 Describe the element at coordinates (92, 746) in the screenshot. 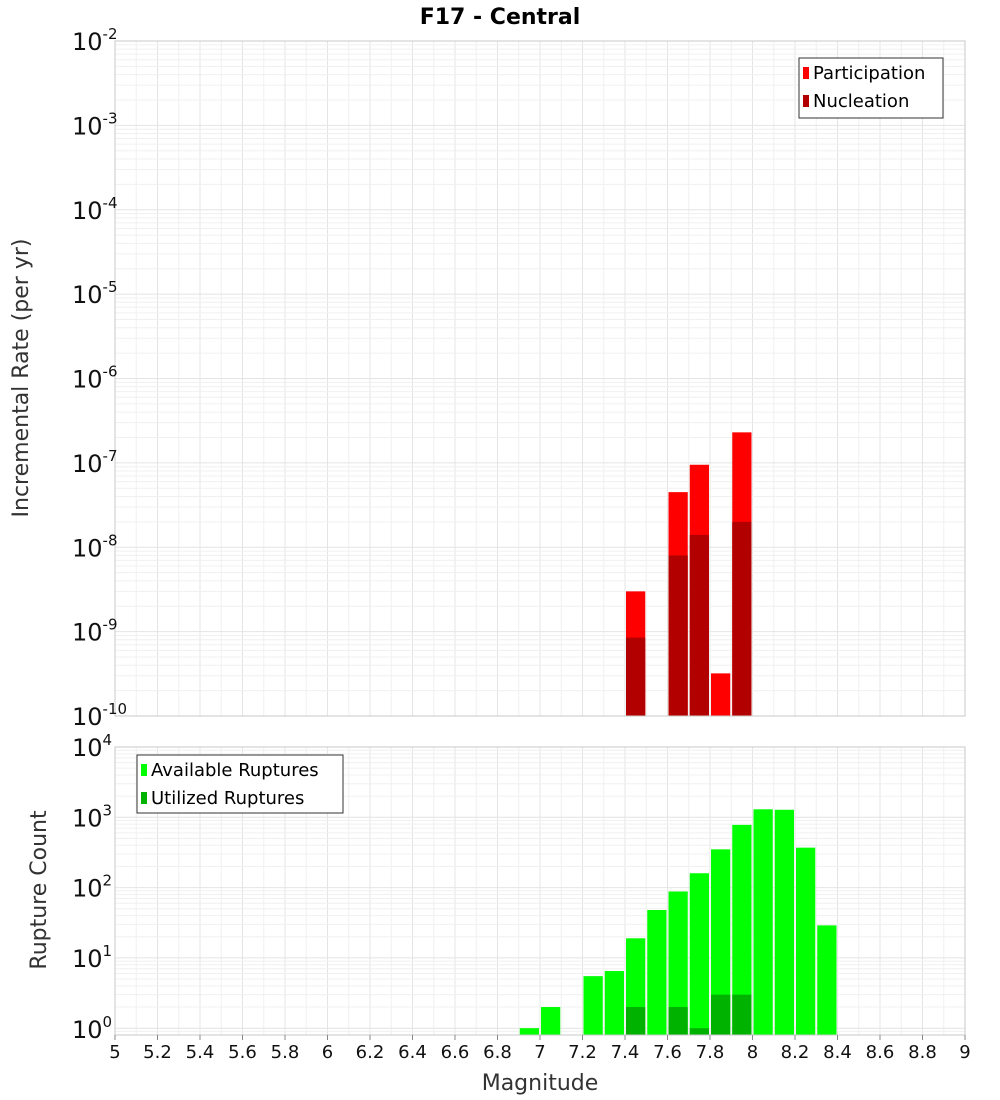

I see `y-tick-label: 10⁴` at that location.